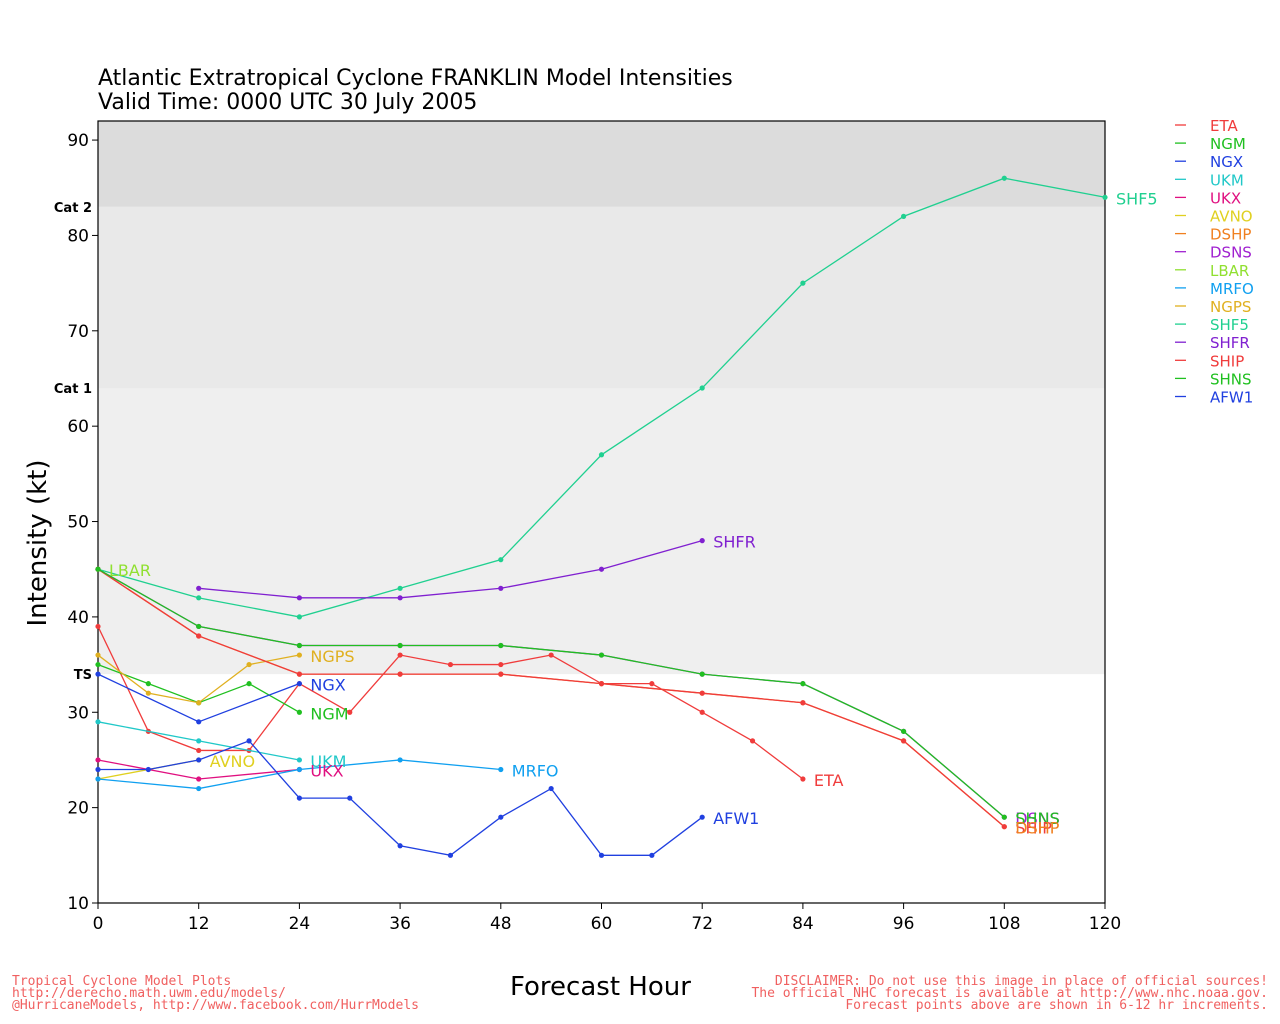 Image resolution: width=1280 pixels, height=1024 pixels. Describe the element at coordinates (400, 924) in the screenshot. I see `x-tick-label: 36` at that location.